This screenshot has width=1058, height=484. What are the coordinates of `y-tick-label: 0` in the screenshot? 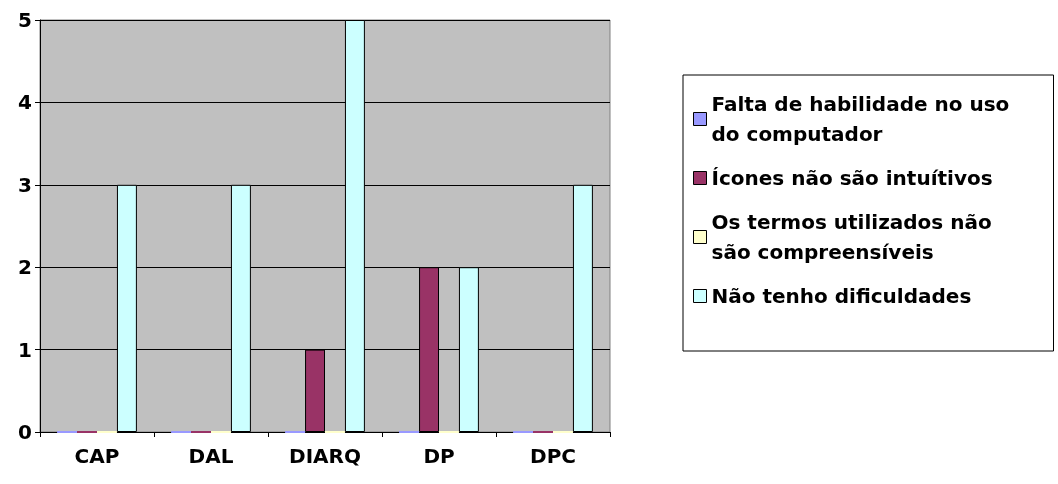 It's located at (25, 432).